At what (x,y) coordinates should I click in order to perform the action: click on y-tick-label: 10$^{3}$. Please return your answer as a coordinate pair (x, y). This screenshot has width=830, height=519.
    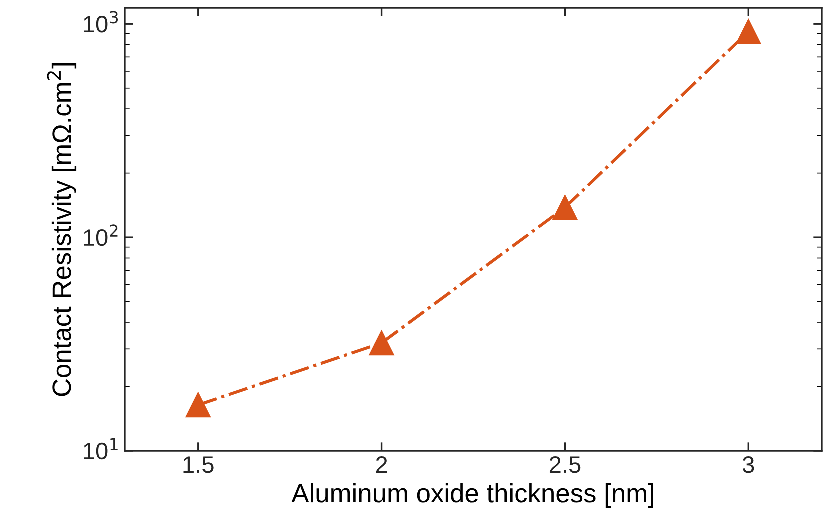
    Looking at the image, I should click on (101, 22).